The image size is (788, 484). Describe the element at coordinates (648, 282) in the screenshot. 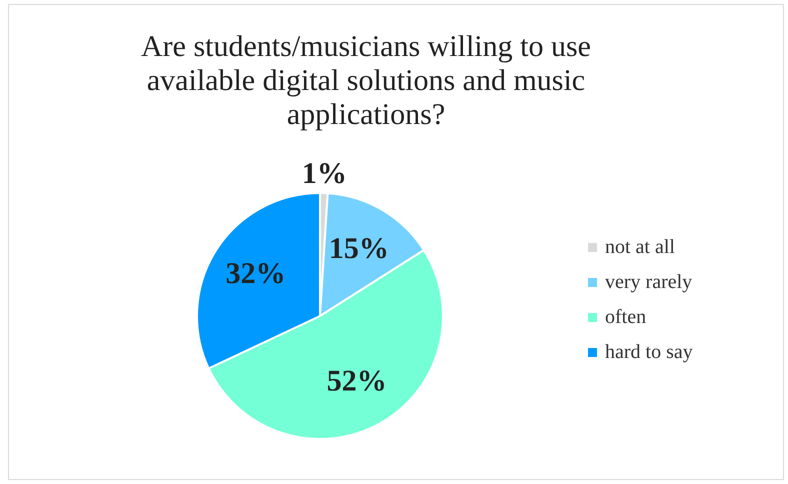

I see `legend-label: very rarely` at that location.